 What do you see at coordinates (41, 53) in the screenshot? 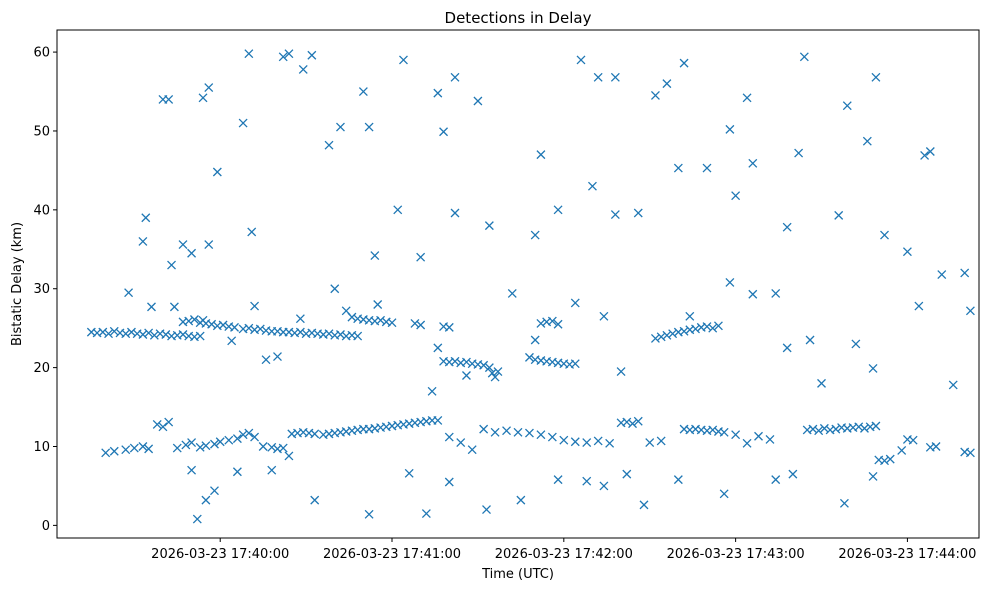
I see `y-tick-label: 60` at bounding box center [41, 53].